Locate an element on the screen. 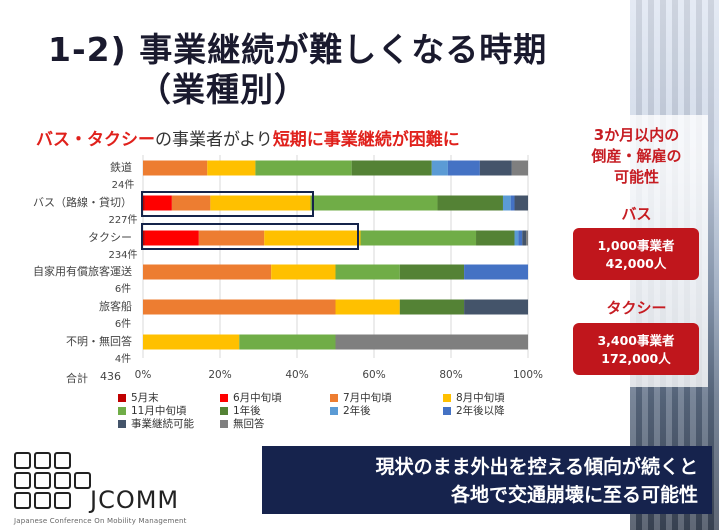  title-line-2: （業種別） is located at coordinates (223, 89).